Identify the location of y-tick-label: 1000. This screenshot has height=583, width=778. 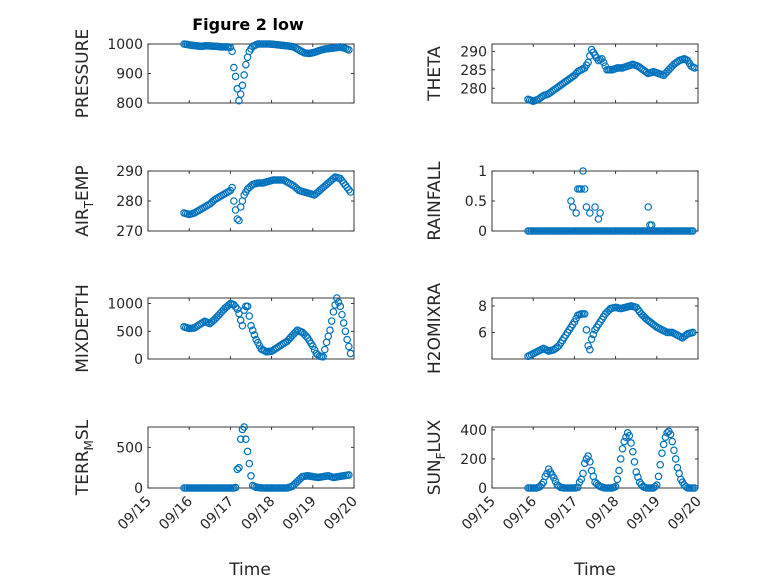
(125, 45).